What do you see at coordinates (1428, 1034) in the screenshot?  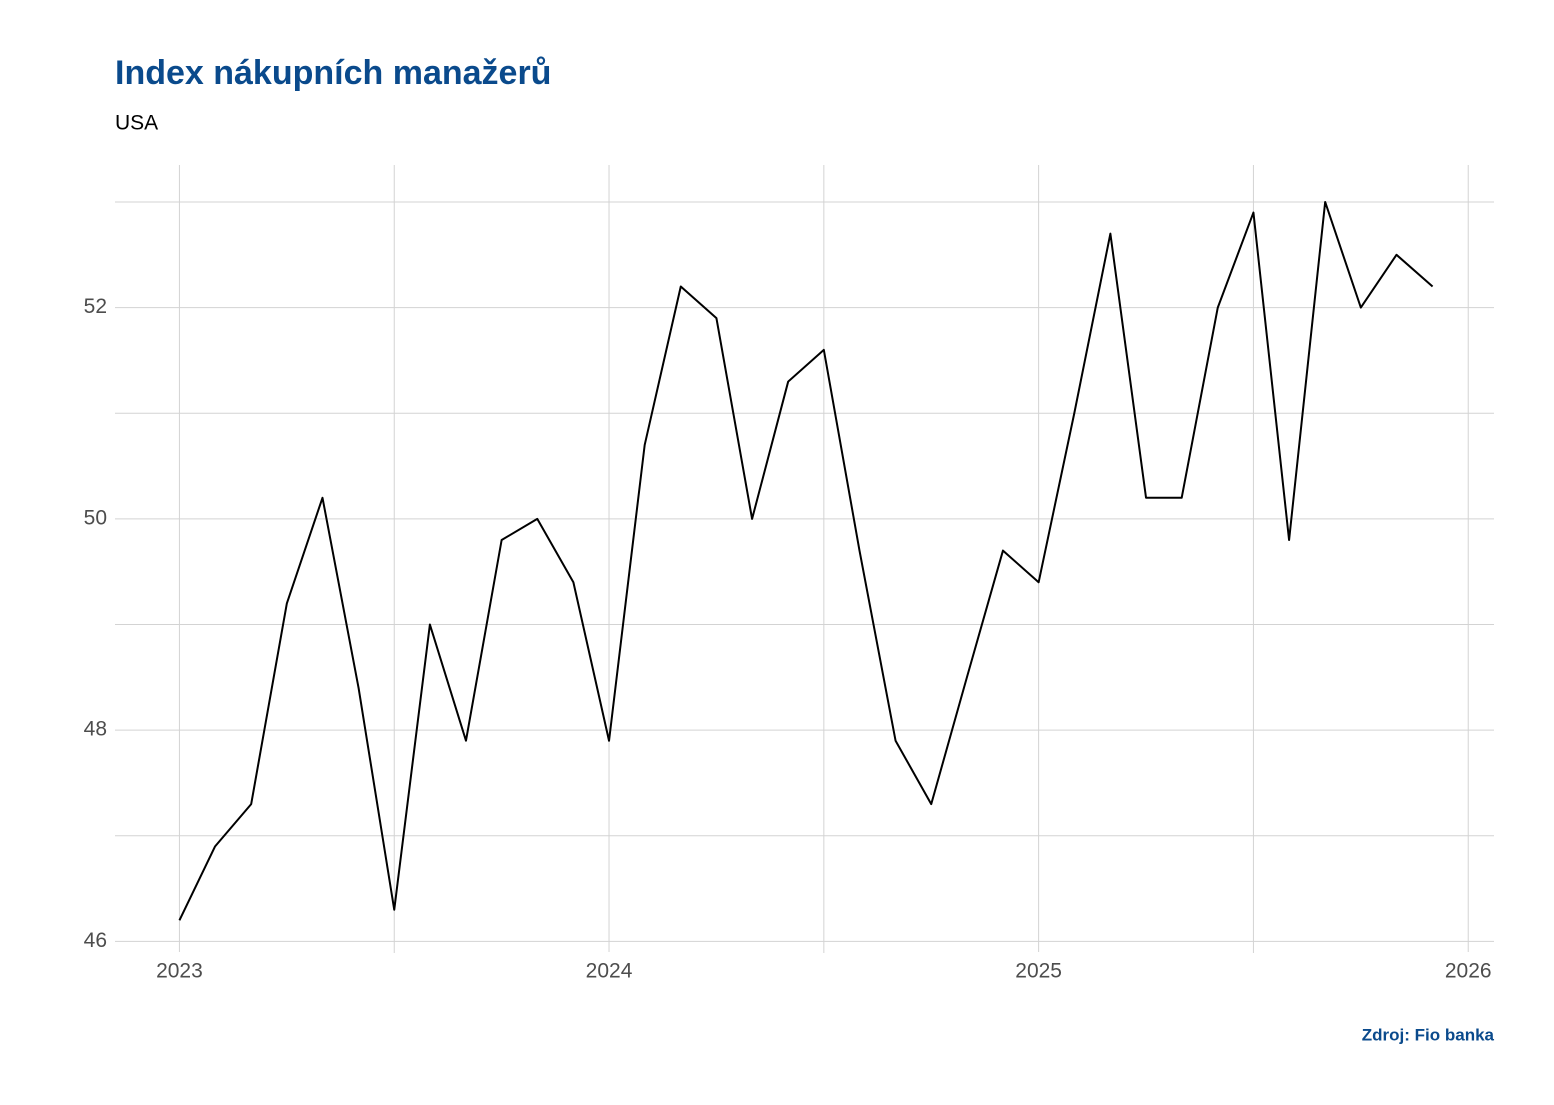 I see `source: Zdroj: Fio banka` at bounding box center [1428, 1034].